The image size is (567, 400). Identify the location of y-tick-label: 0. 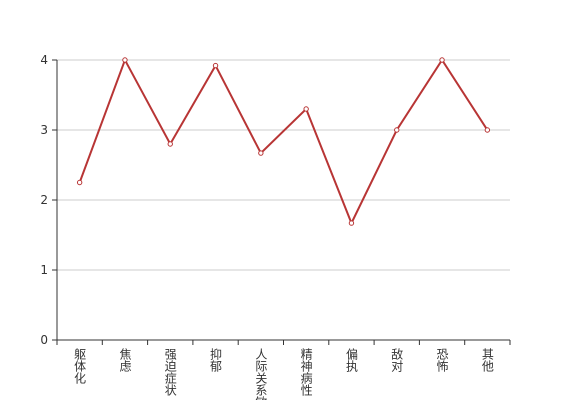
(44, 340).